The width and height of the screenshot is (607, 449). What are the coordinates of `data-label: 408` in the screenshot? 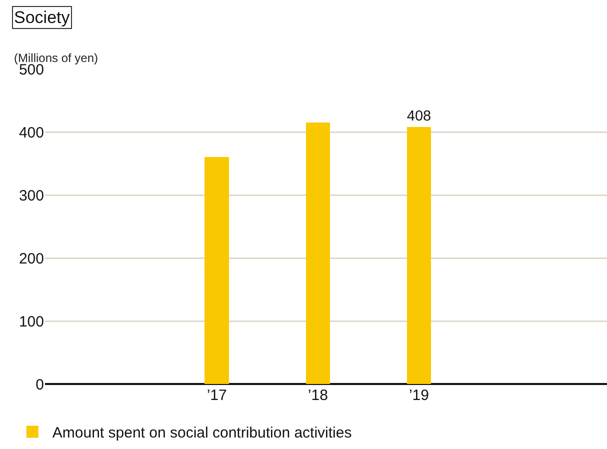 It's located at (419, 116).